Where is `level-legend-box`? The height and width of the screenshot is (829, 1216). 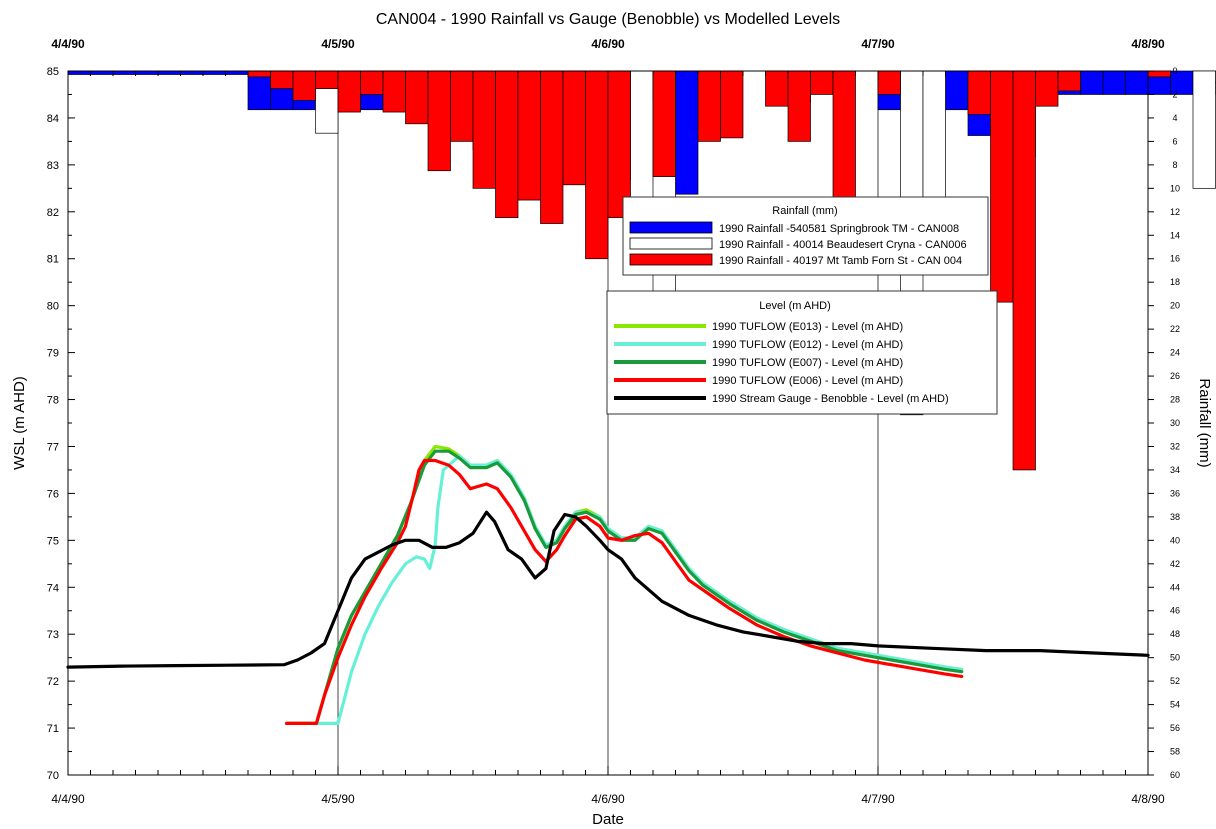 level-legend-box is located at coordinates (802, 352).